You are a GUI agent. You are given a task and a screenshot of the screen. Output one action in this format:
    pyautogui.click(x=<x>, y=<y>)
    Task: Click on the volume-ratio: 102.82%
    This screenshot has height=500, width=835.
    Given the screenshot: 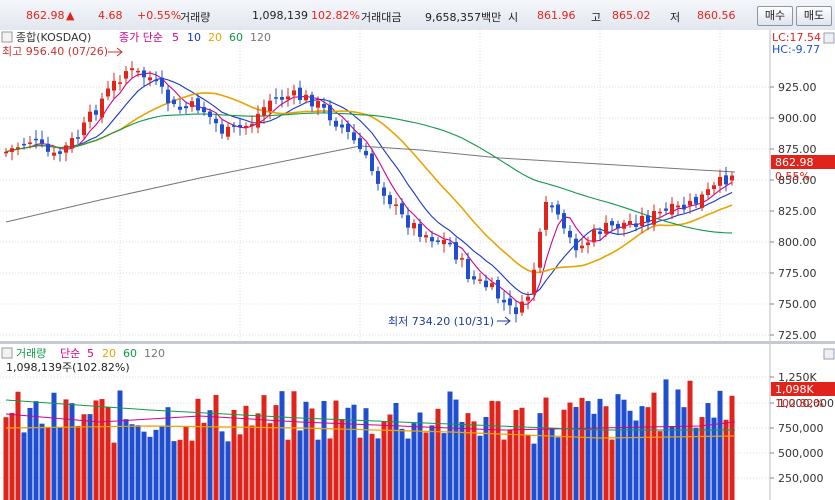 What is the action you would take?
    pyautogui.click(x=335, y=15)
    